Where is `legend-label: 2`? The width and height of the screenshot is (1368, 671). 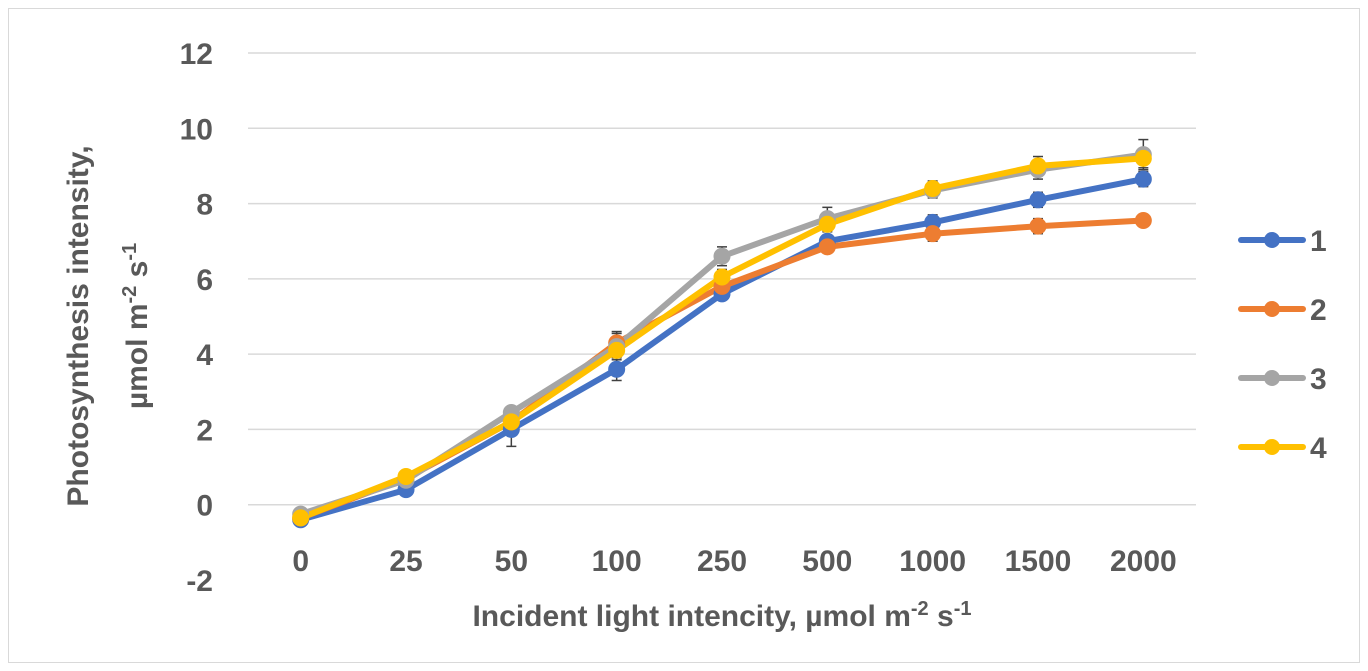 legend-label: 2 is located at coordinates (1318, 310).